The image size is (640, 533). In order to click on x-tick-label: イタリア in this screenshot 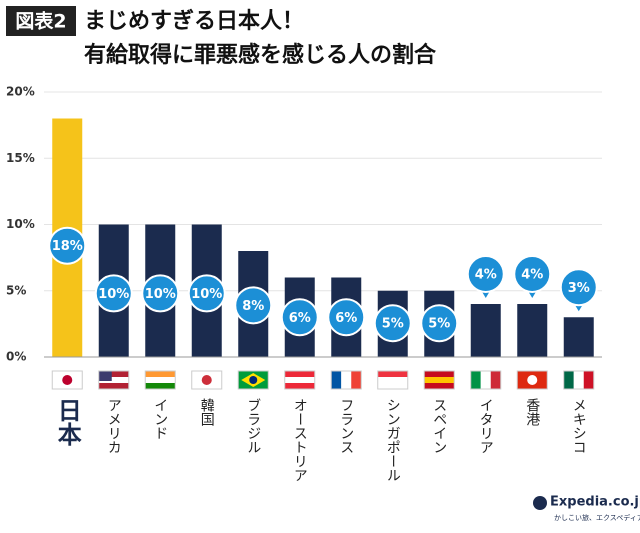, I will do `click(486, 426)`.